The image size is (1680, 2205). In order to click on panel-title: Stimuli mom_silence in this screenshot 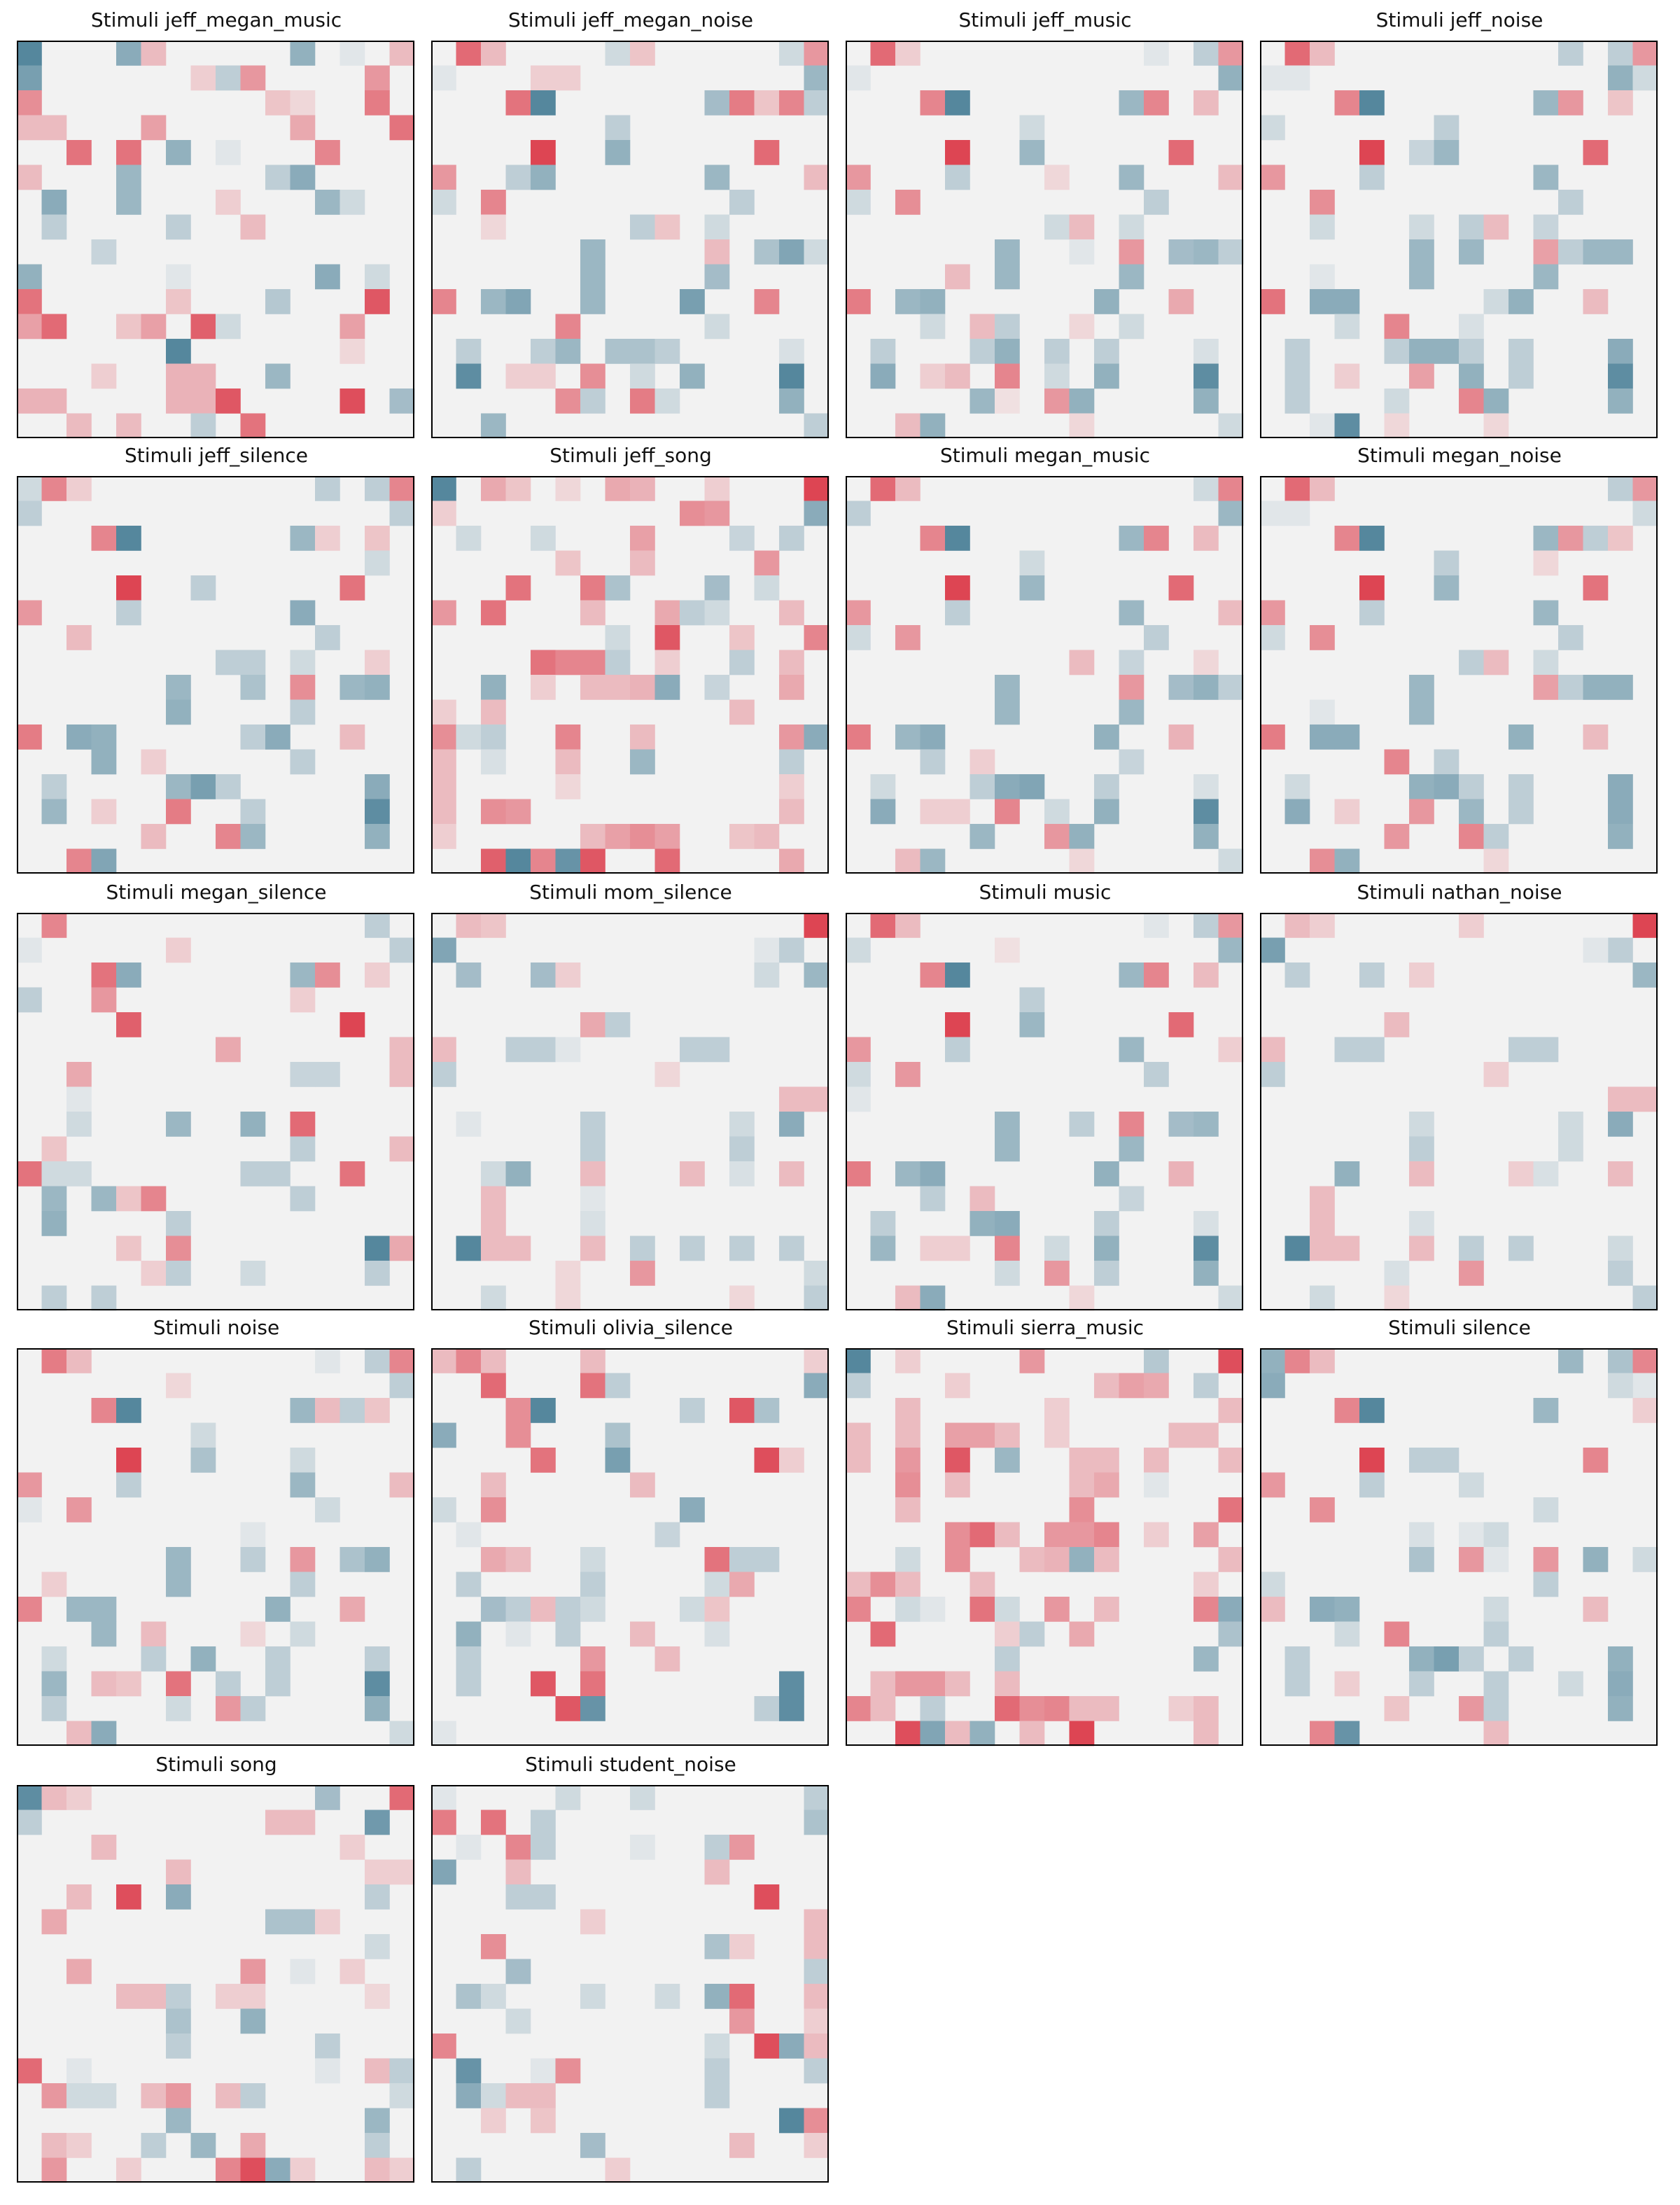, I will do `click(630, 892)`.